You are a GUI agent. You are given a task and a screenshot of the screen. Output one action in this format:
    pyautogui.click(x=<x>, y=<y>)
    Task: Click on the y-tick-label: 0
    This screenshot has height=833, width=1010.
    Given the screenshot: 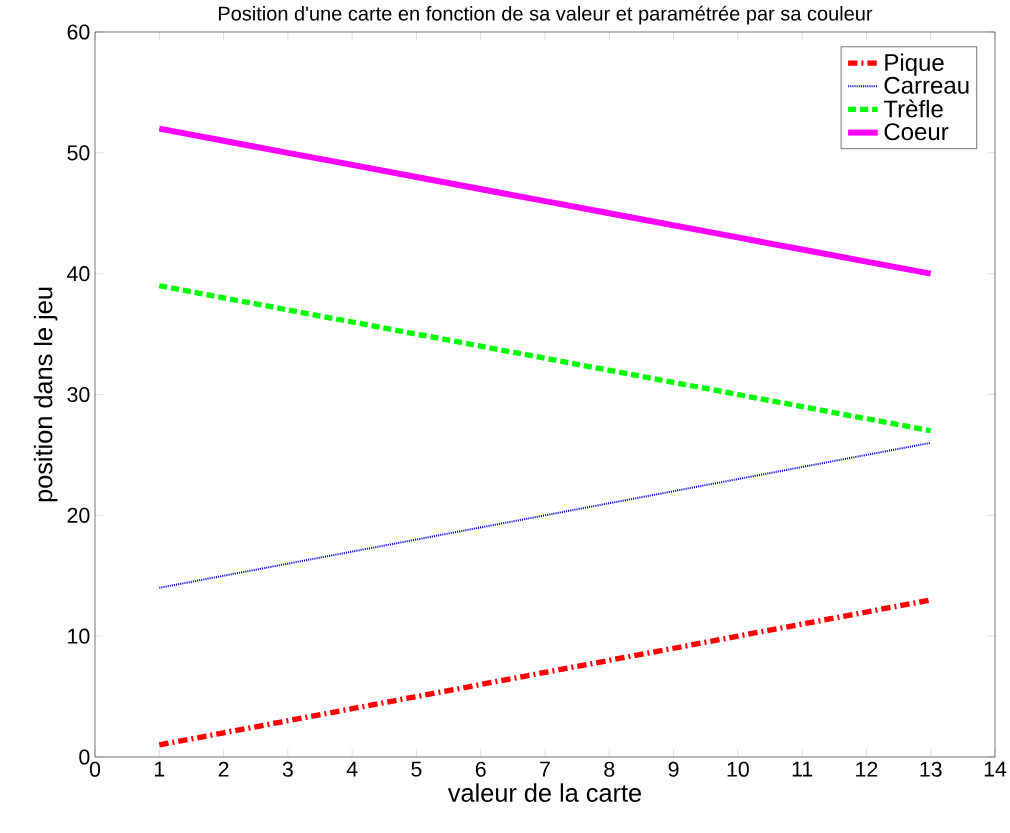 What is the action you would take?
    pyautogui.click(x=84, y=757)
    